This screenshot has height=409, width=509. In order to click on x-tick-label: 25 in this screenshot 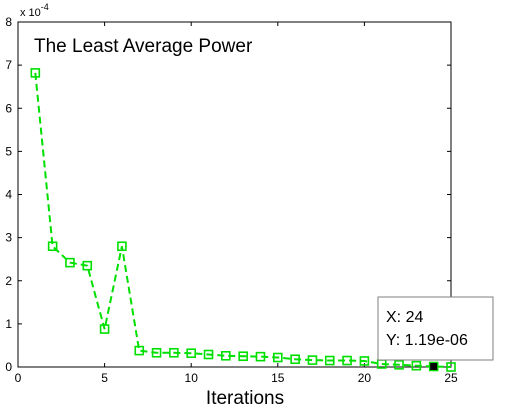, I will do `click(451, 378)`.